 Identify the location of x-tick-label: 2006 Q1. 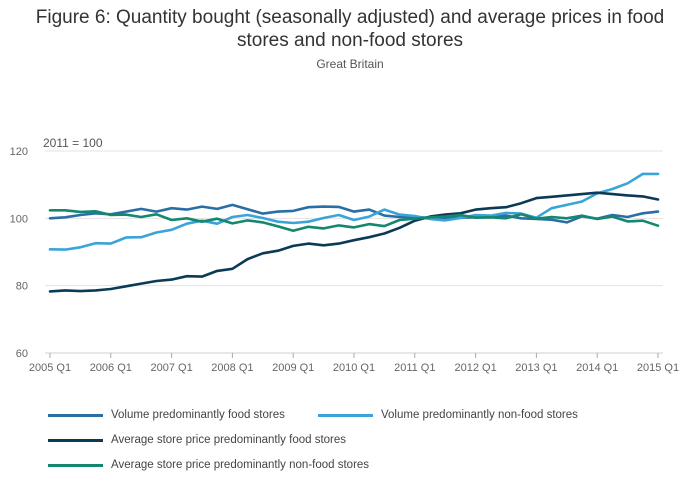
(111, 368).